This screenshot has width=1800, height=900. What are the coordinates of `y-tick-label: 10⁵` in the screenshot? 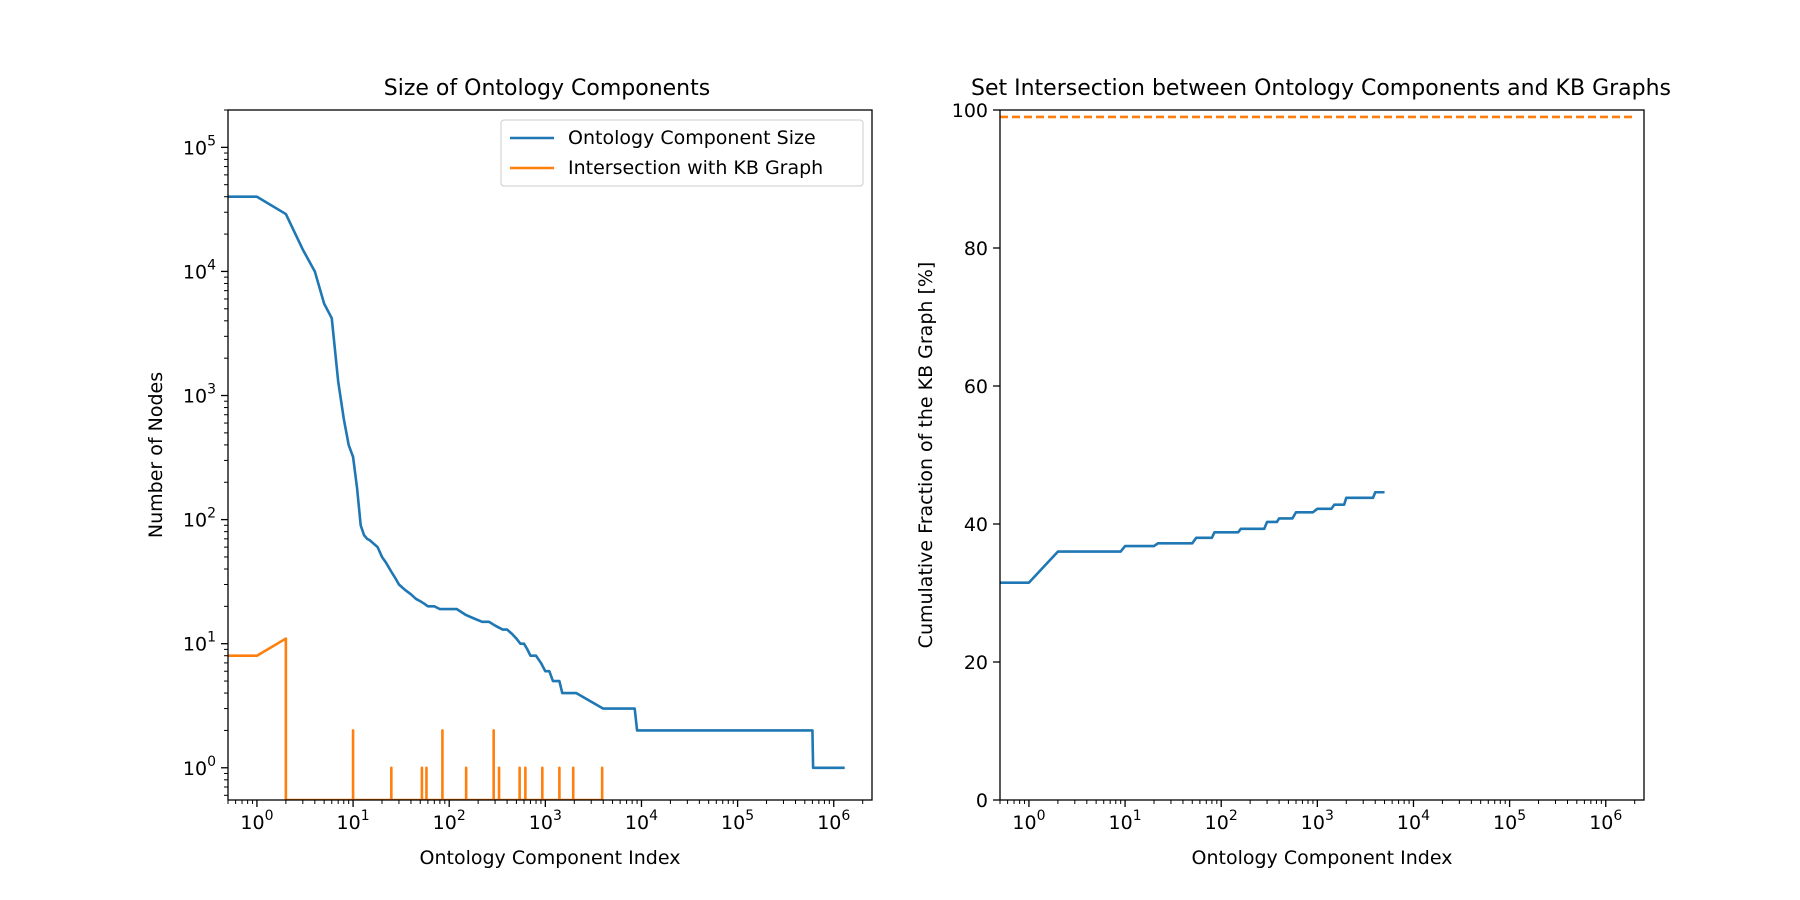 It's located at (199, 146).